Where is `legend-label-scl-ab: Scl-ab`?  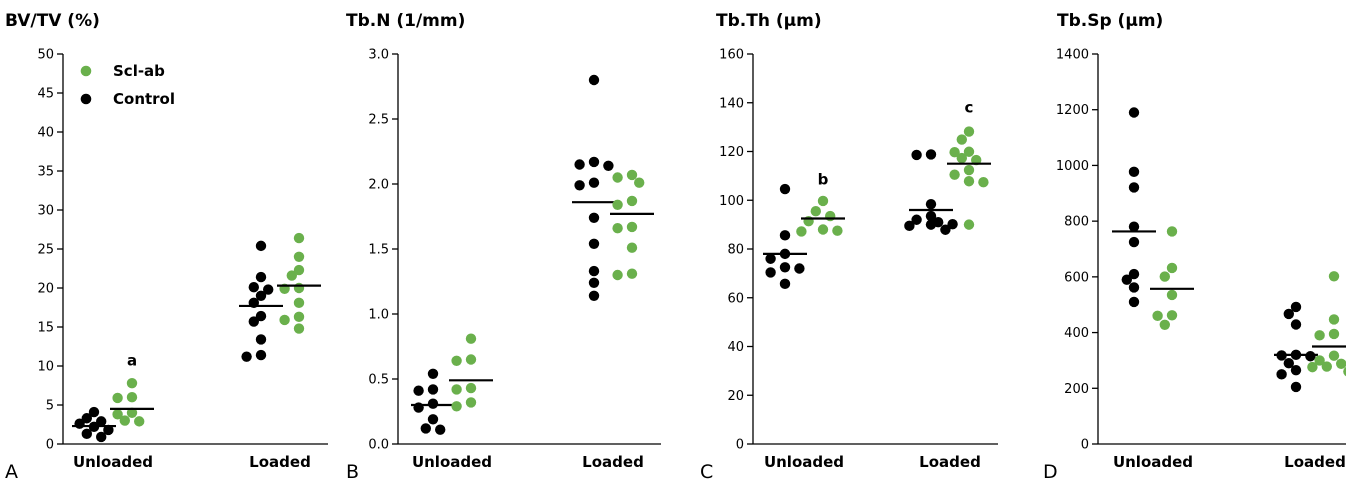
legend-label-scl-ab: Scl-ab is located at coordinates (139, 71).